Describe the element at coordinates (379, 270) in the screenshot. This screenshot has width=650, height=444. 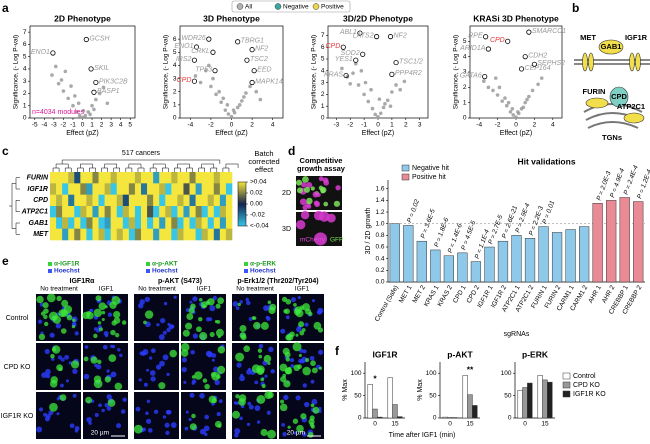
I see `y-tick-label: 0.2` at that location.